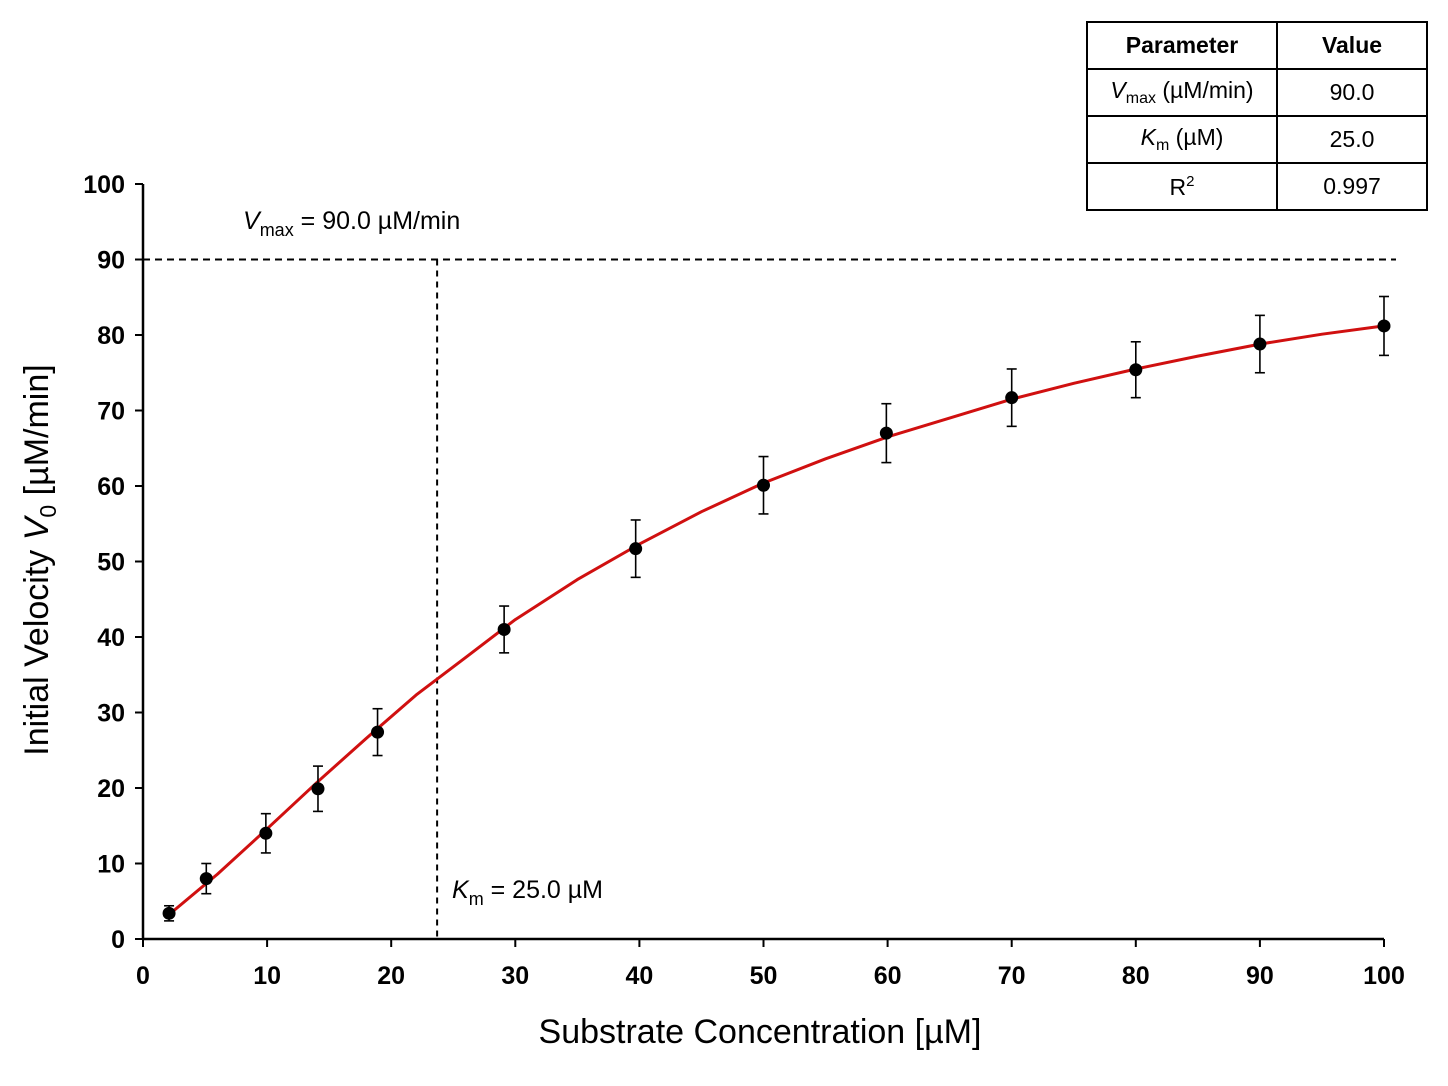 This screenshot has width=1448, height=1086. I want to click on vmax-annotation: Vmax = 90.0 µM/min, so click(351, 223).